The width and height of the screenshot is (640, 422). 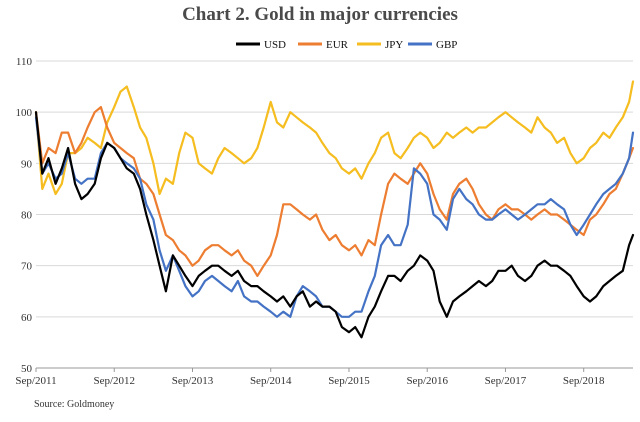 I want to click on y-tick-label: 70, so click(x=27, y=267).